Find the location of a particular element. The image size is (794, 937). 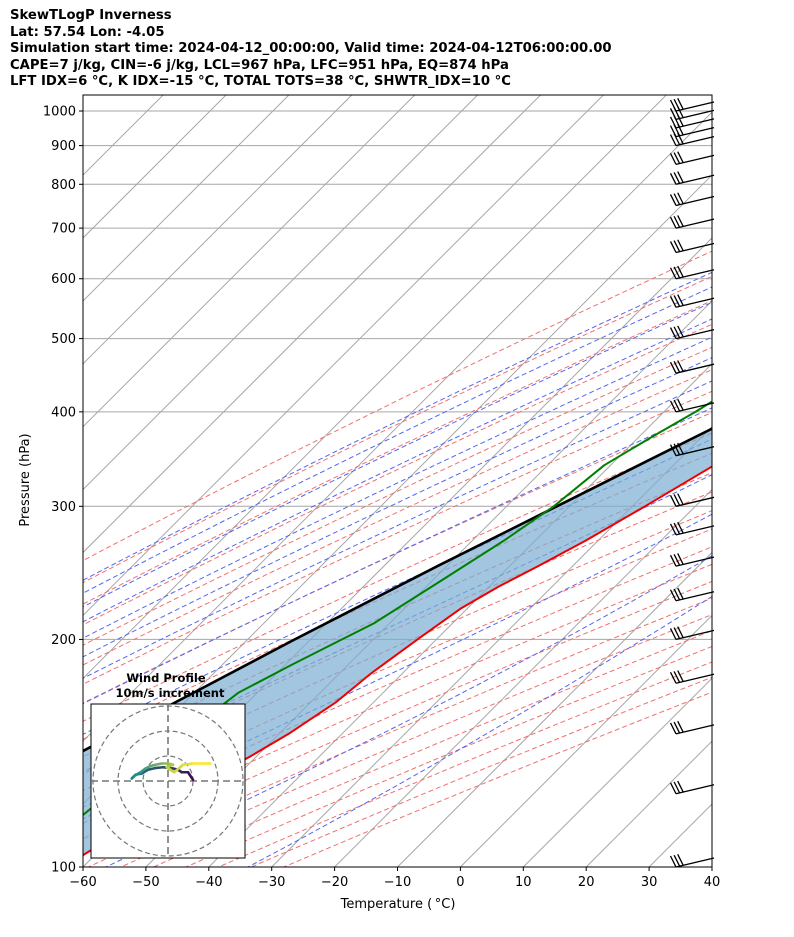

x-tick-label: 0 is located at coordinates (460, 882).